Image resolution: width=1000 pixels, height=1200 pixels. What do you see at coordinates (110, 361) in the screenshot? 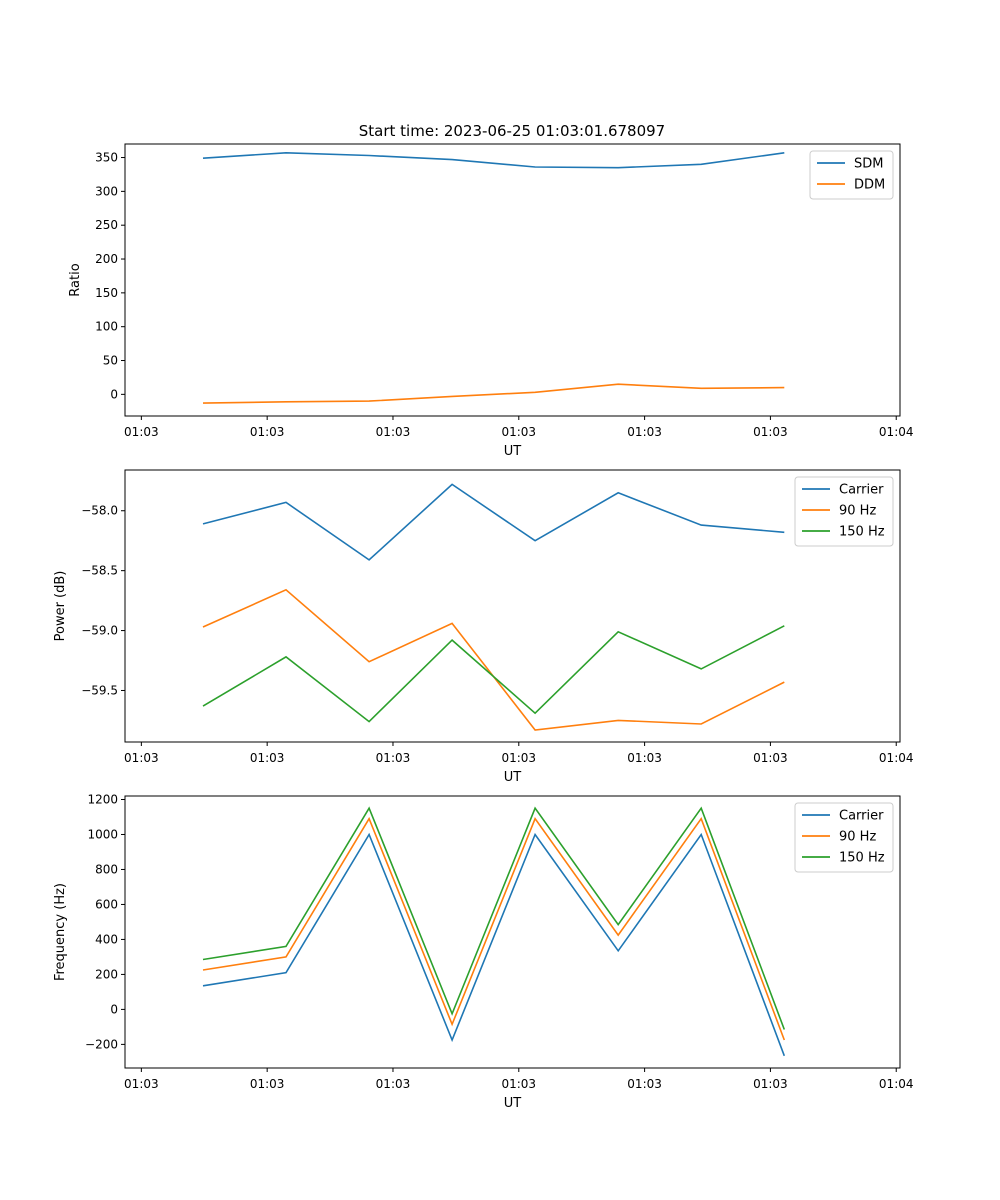
I see `y-tick-label: 50` at bounding box center [110, 361].